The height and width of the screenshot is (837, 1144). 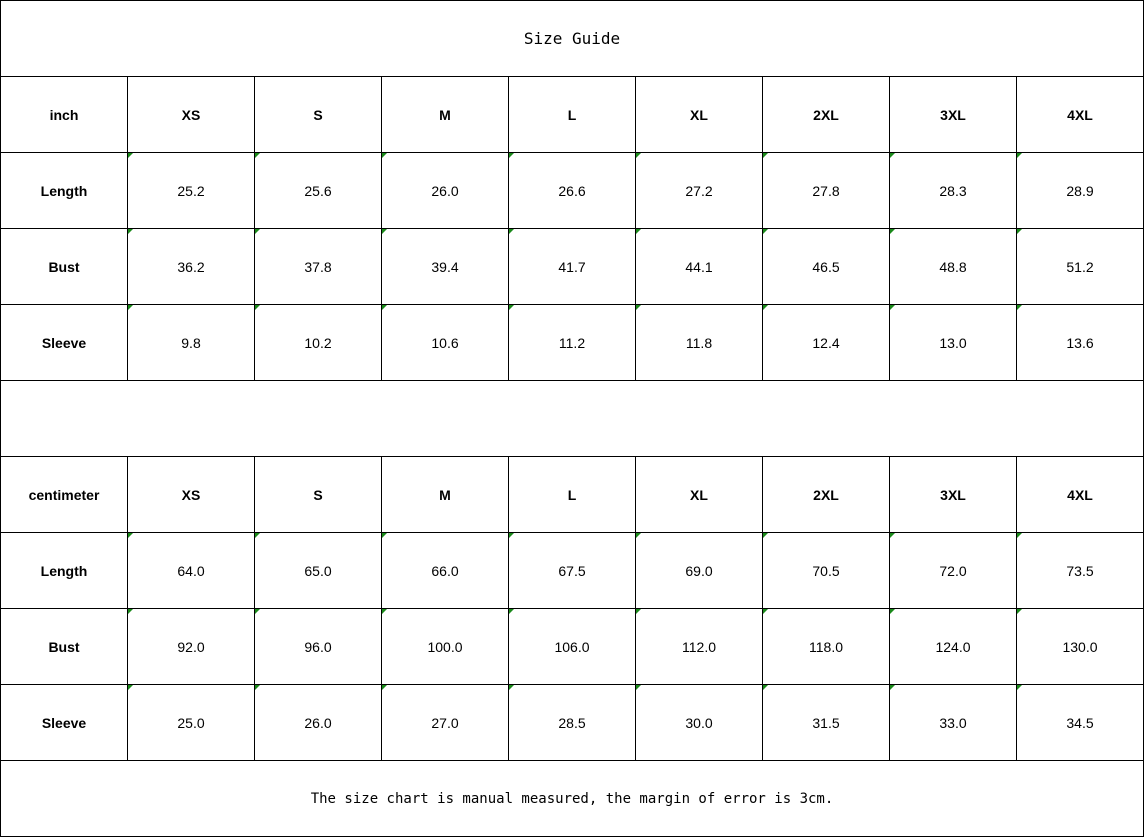 I want to click on measurement-cell: 51.2, so click(x=1079, y=266).